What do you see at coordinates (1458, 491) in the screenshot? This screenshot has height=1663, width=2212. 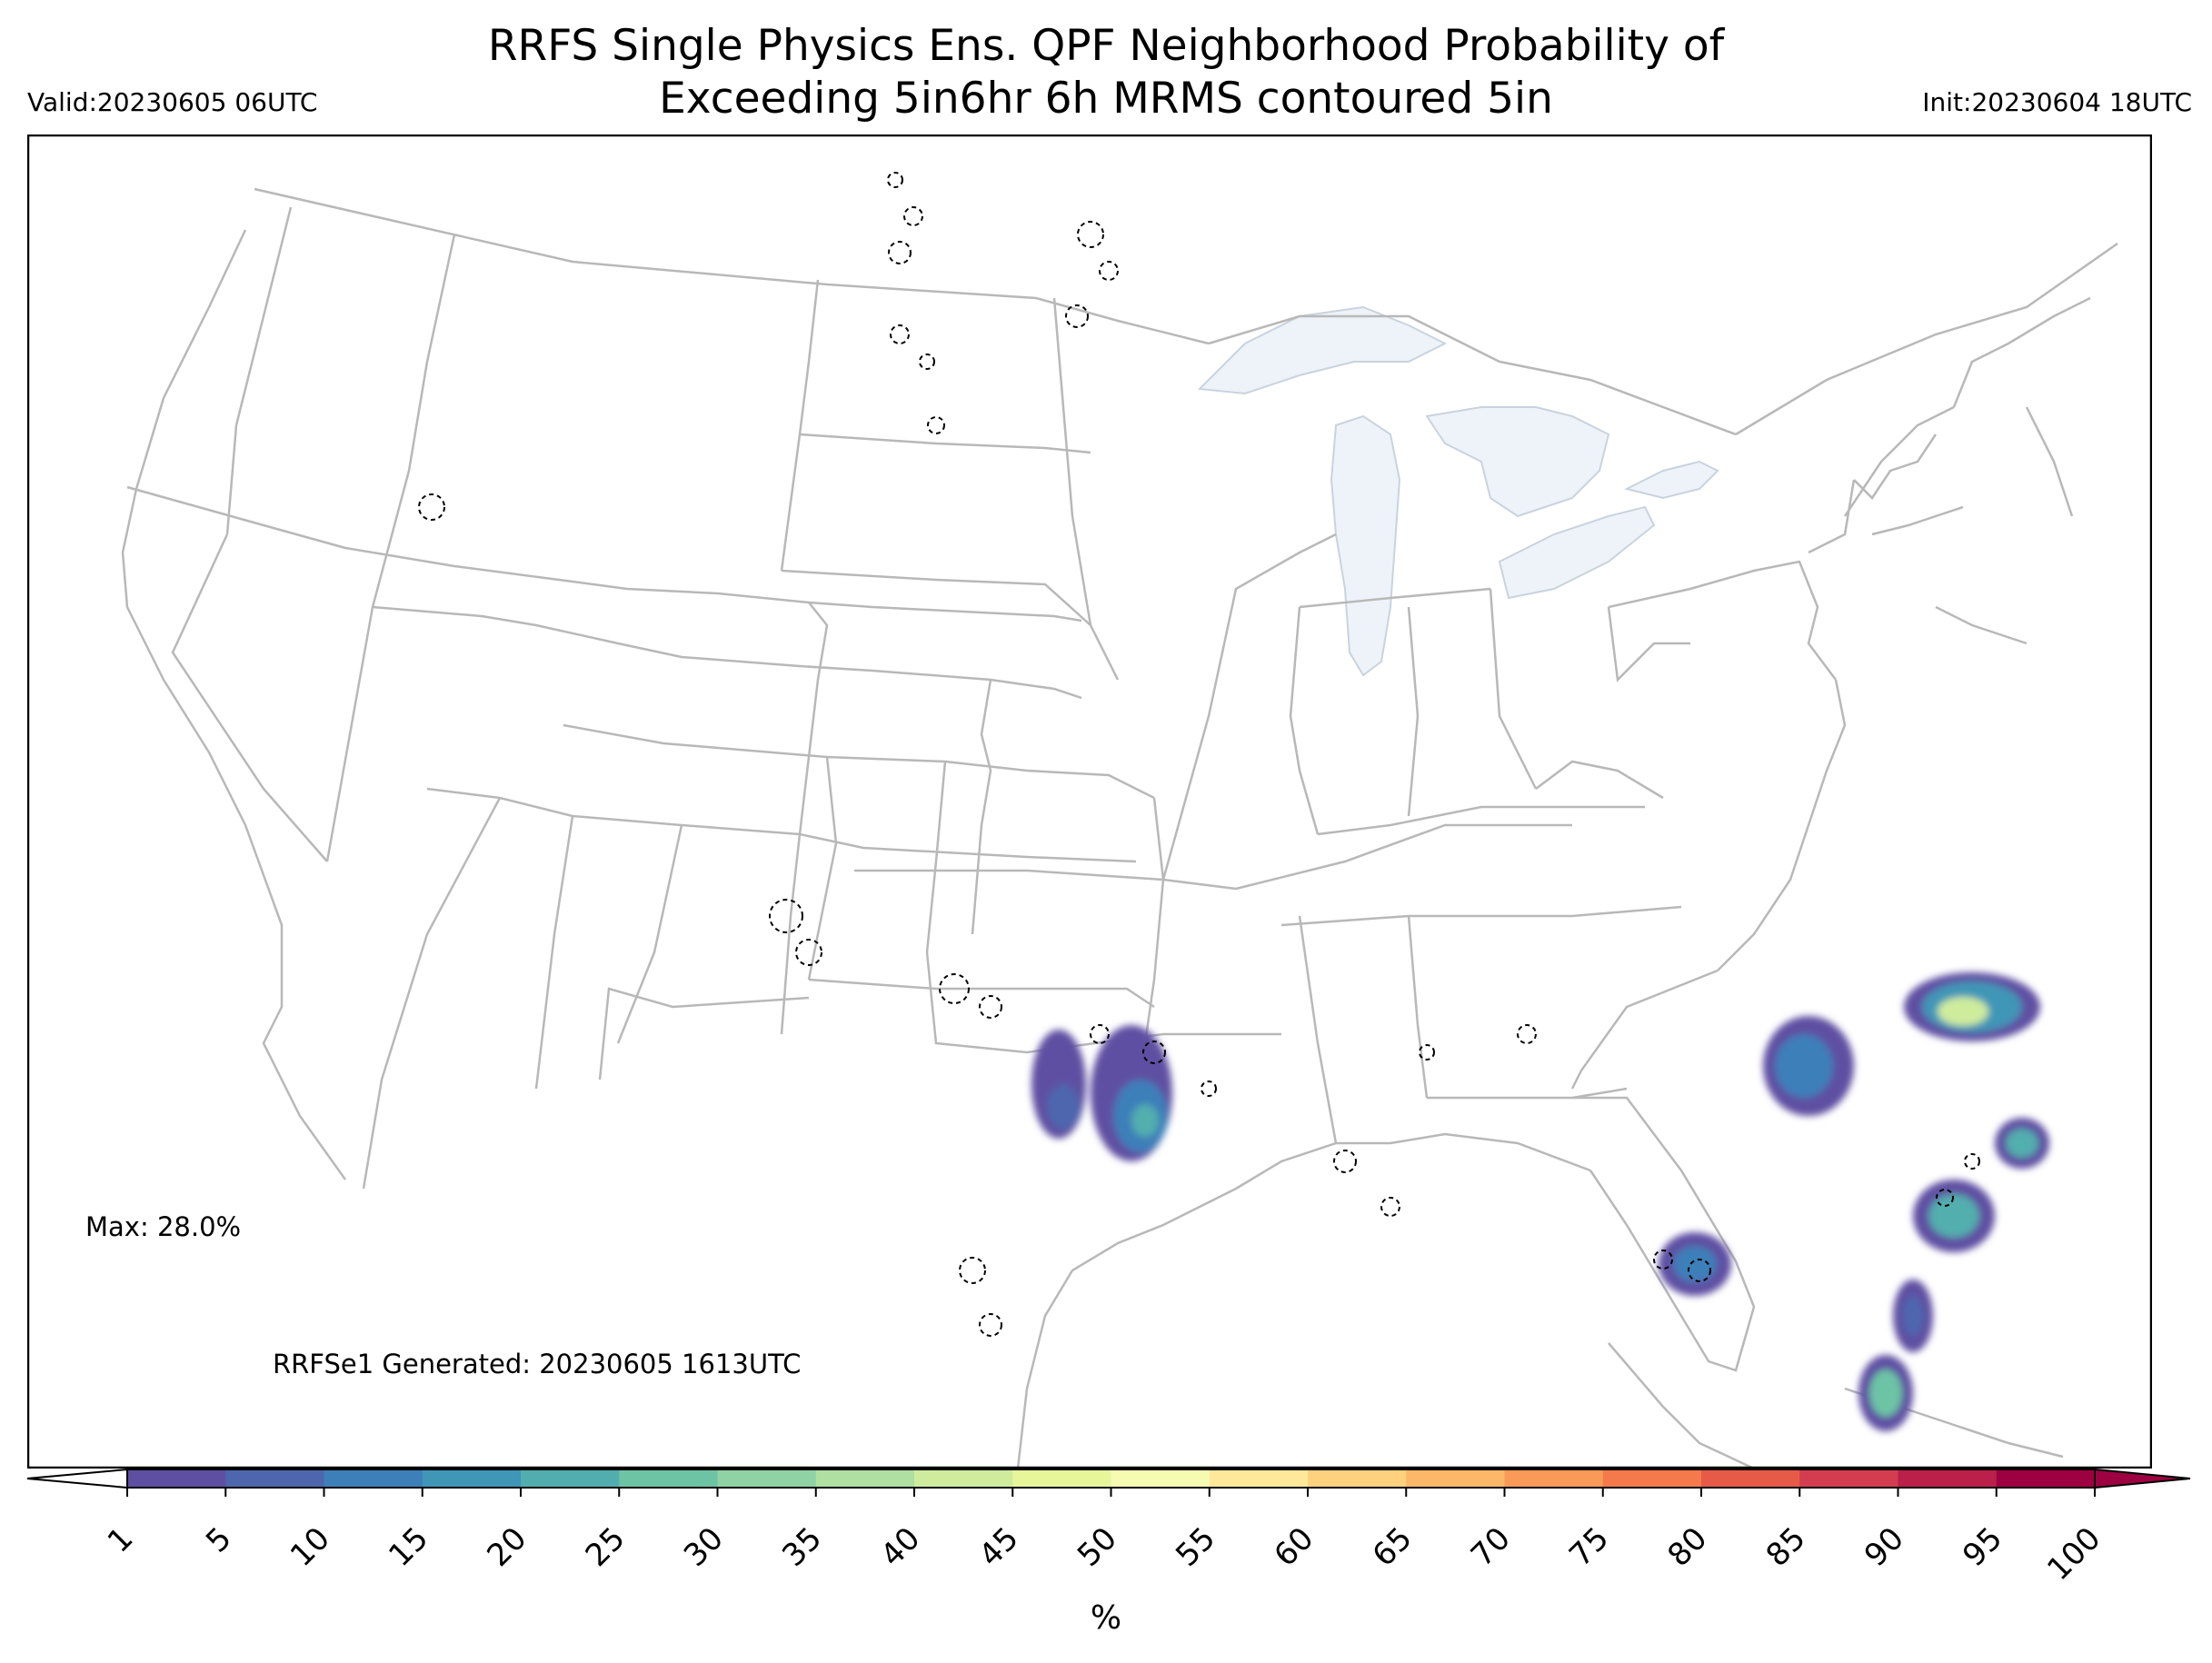 I see `great-lakes` at bounding box center [1458, 491].